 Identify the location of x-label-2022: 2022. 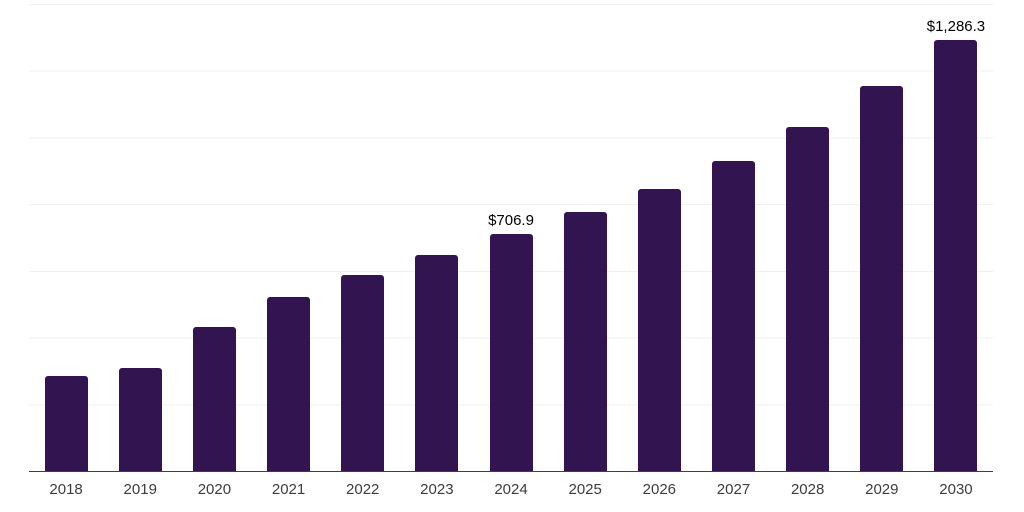
(363, 489).